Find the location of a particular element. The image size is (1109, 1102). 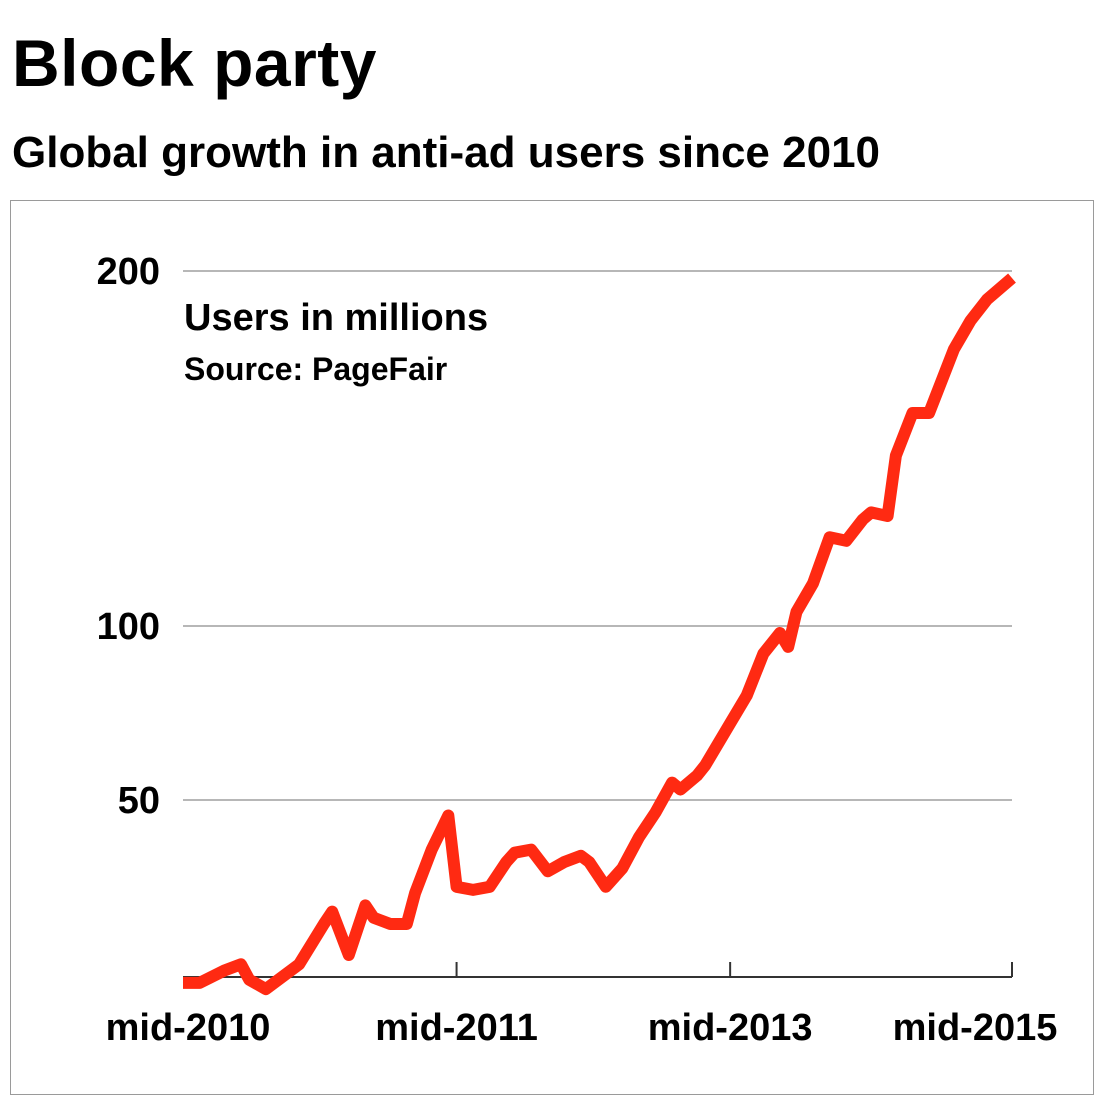

chart-title: Block party is located at coordinates (194, 63).